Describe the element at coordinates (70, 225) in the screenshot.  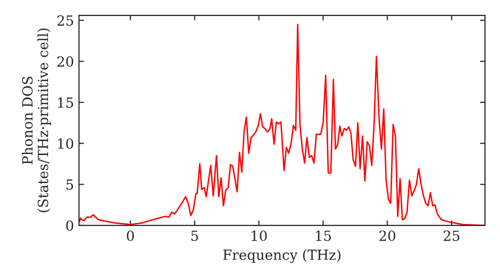
I see `y-tick-label: 0` at that location.